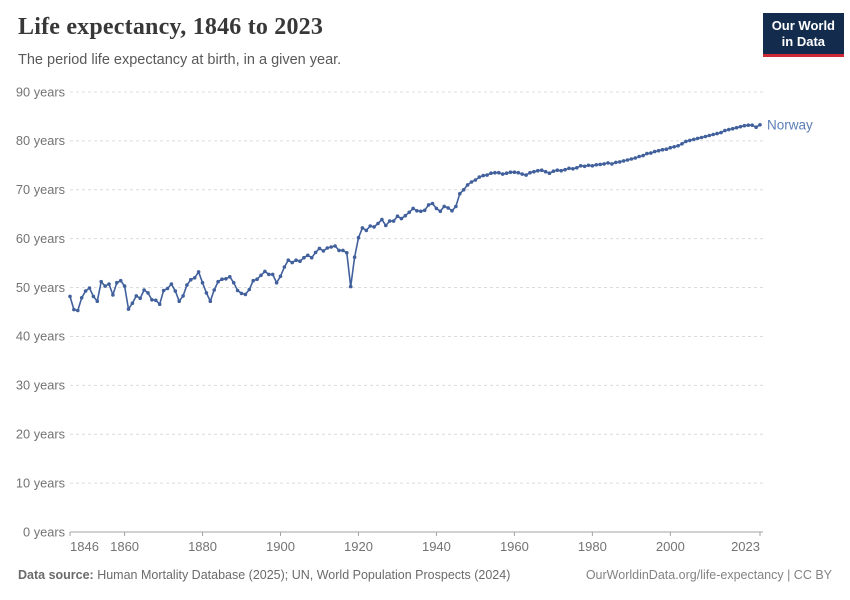 This screenshot has width=850, height=600. Describe the element at coordinates (40, 287) in the screenshot. I see `y-tick-label: 50 years` at that location.